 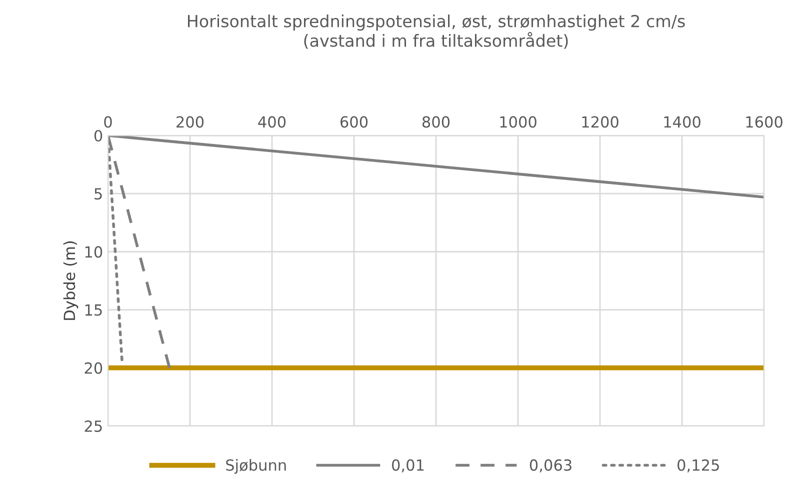 What do you see at coordinates (93, 426) in the screenshot?
I see `y-tick-label: 25` at bounding box center [93, 426].